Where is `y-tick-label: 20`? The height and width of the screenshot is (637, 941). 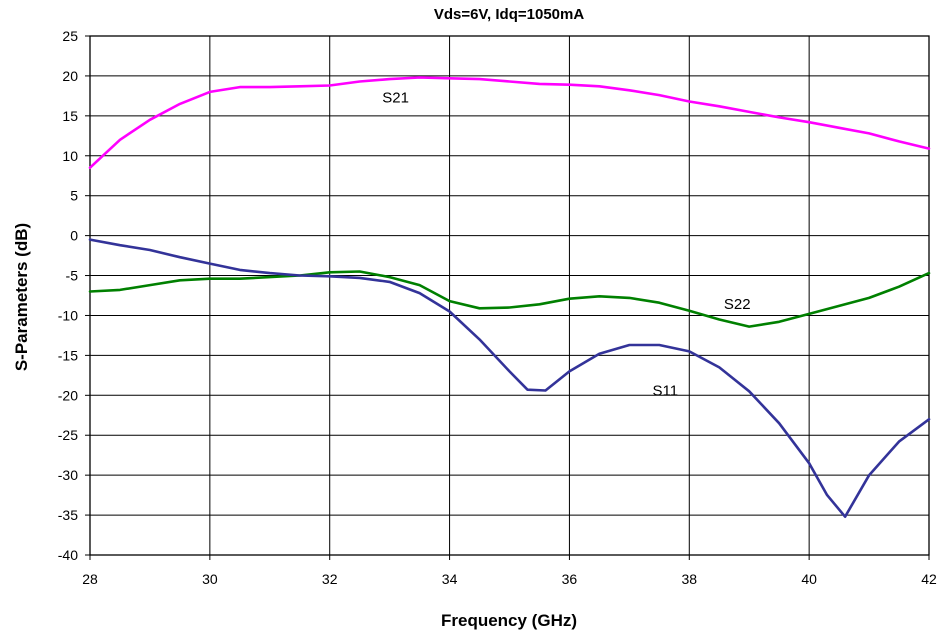
y-tick-label: 20 is located at coordinates (70, 76).